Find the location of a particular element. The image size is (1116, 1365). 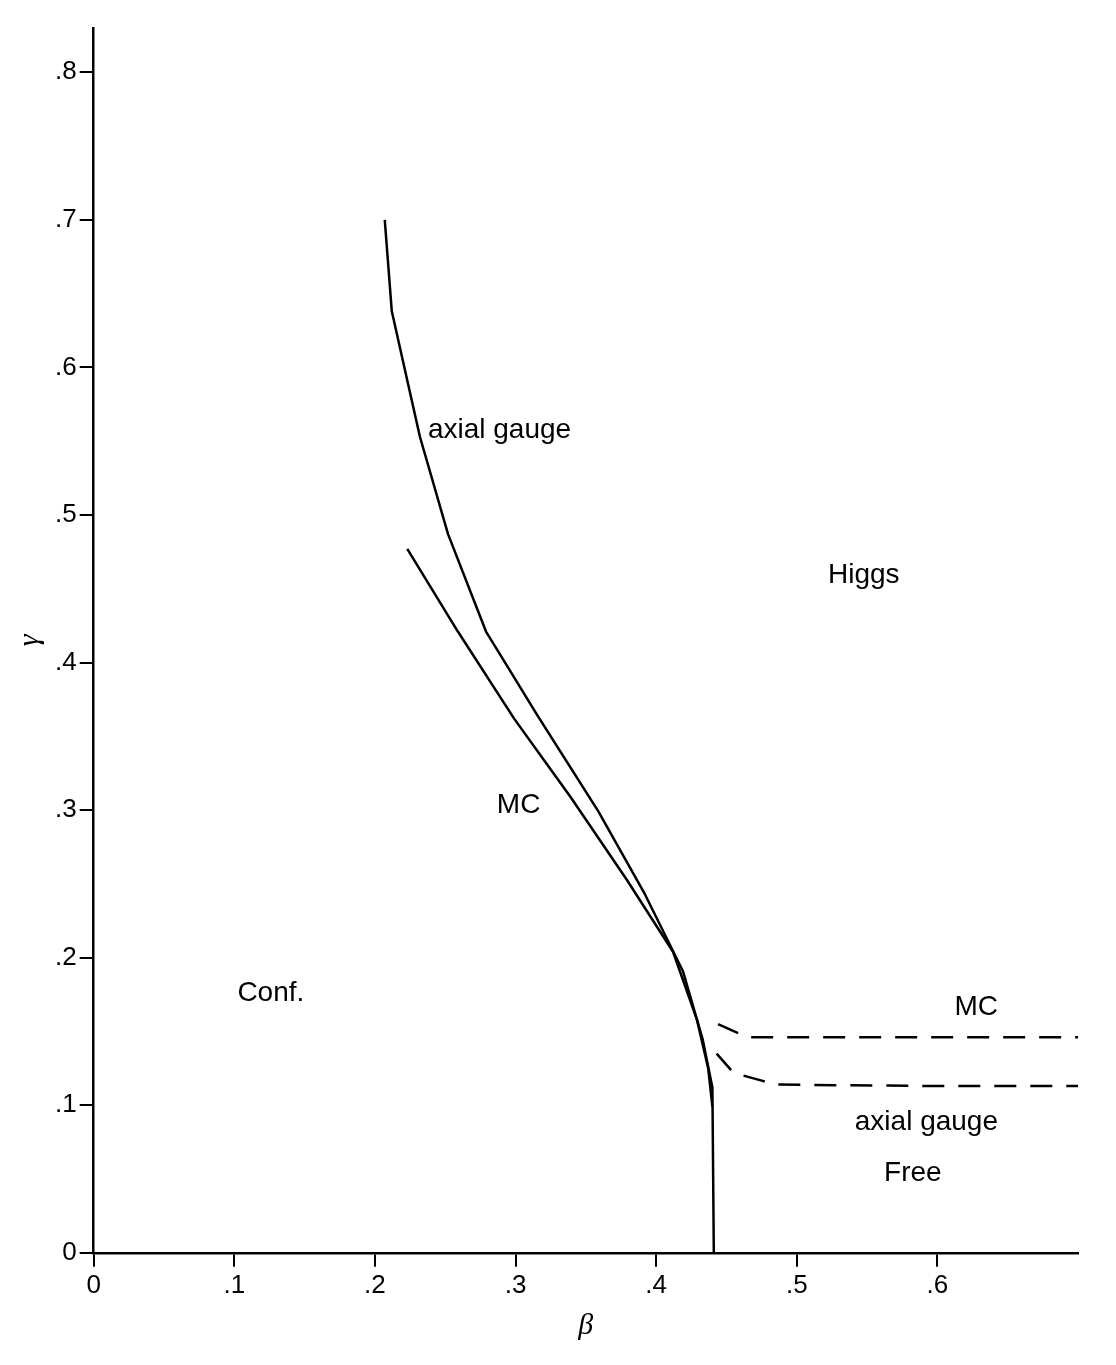

x-axis-title: β is located at coordinates (585, 1323).